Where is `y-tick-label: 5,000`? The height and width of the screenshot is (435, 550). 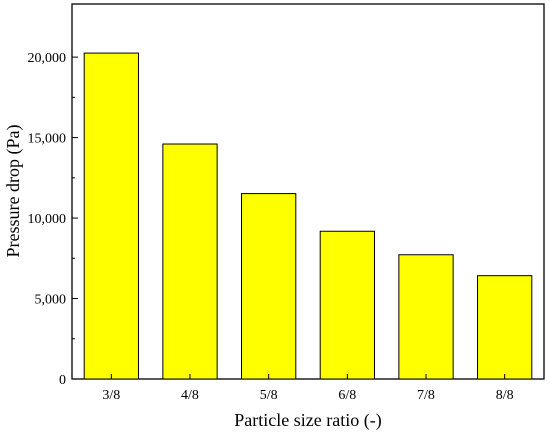
y-tick-label: 5,000 is located at coordinates (51, 300).